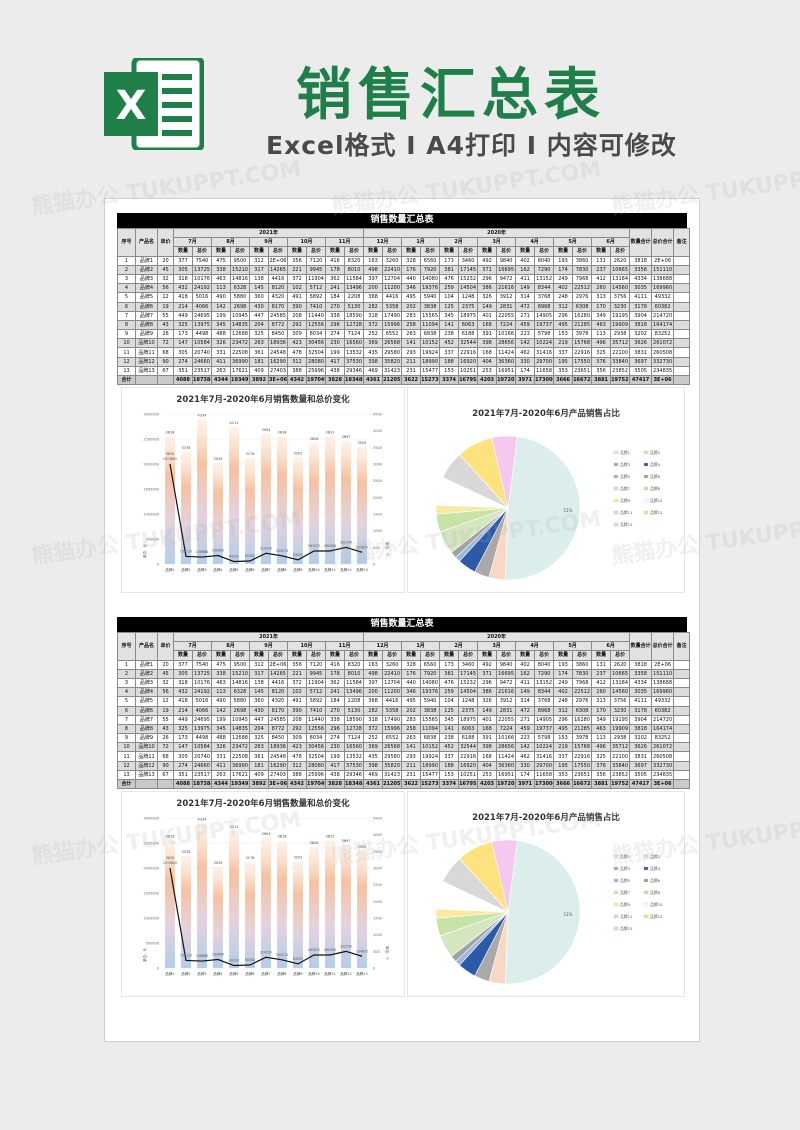 The image size is (800, 1130). What do you see at coordinates (468, 325) in the screenshot?
I see `table-cell: 6063` at bounding box center [468, 325].